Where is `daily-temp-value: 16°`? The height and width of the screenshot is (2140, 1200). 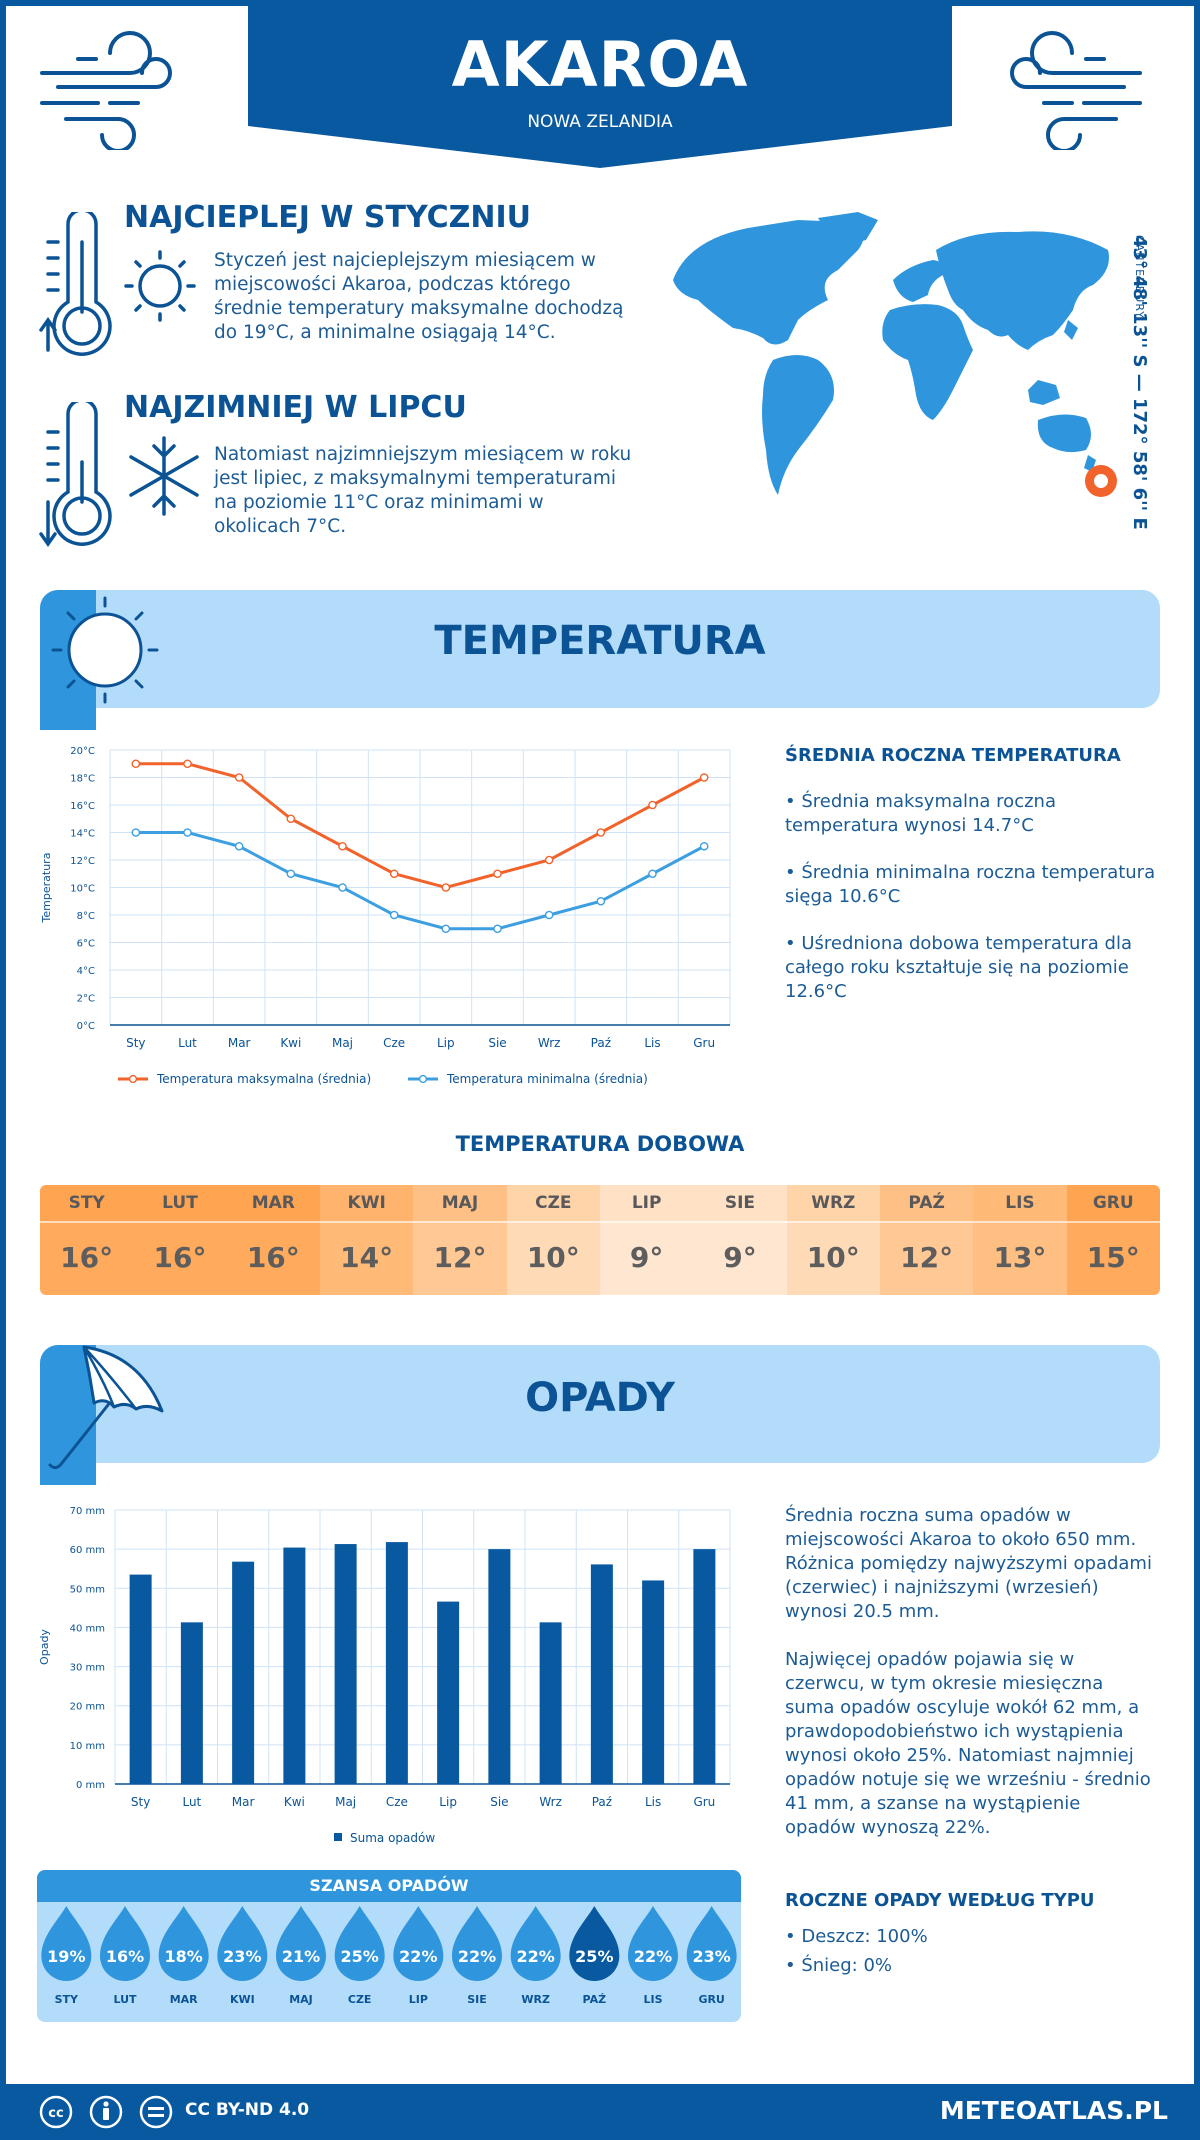
daily-temp-value: 16° is located at coordinates (273, 1258).